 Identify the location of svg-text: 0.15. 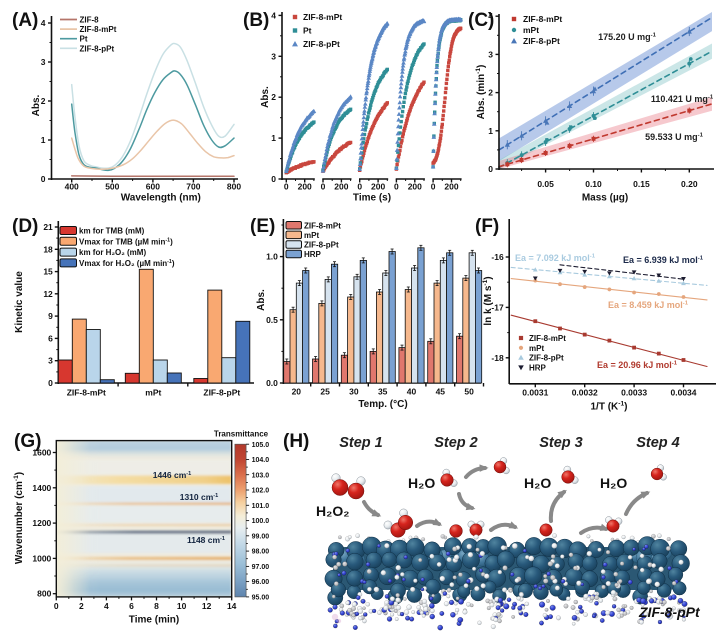
(641, 184).